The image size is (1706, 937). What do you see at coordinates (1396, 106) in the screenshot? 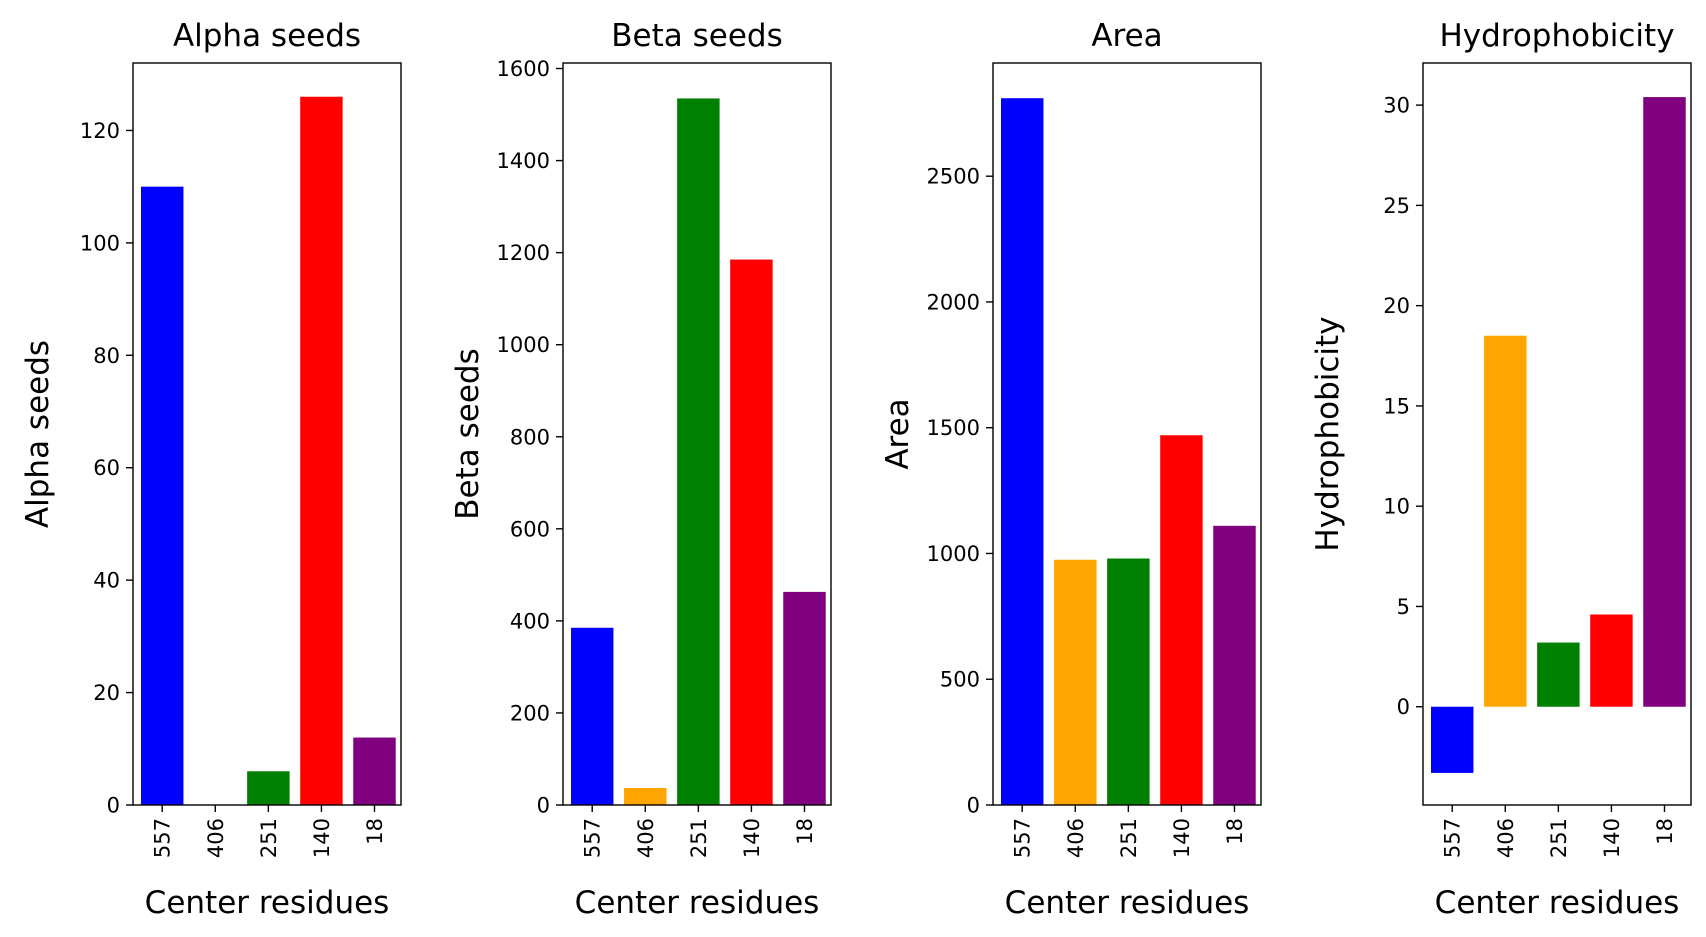
I see `y-tick-label: 30` at bounding box center [1396, 106].